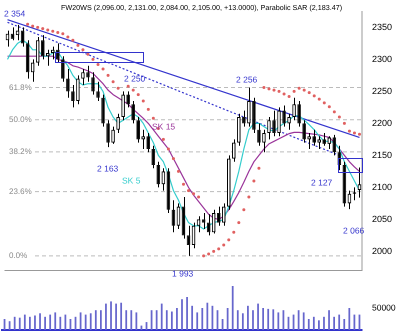 The image size is (400, 334). I want to click on annotation: 2 250, so click(135, 78).